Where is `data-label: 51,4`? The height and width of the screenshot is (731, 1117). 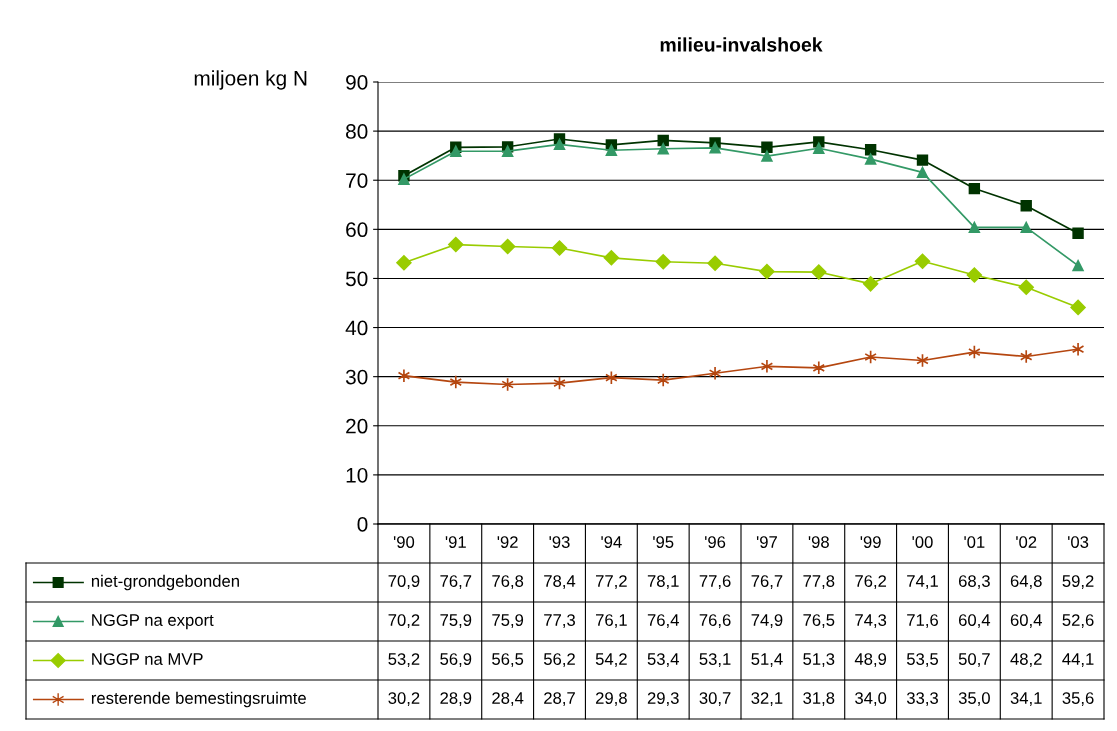
data-label: 51,4 is located at coordinates (767, 660).